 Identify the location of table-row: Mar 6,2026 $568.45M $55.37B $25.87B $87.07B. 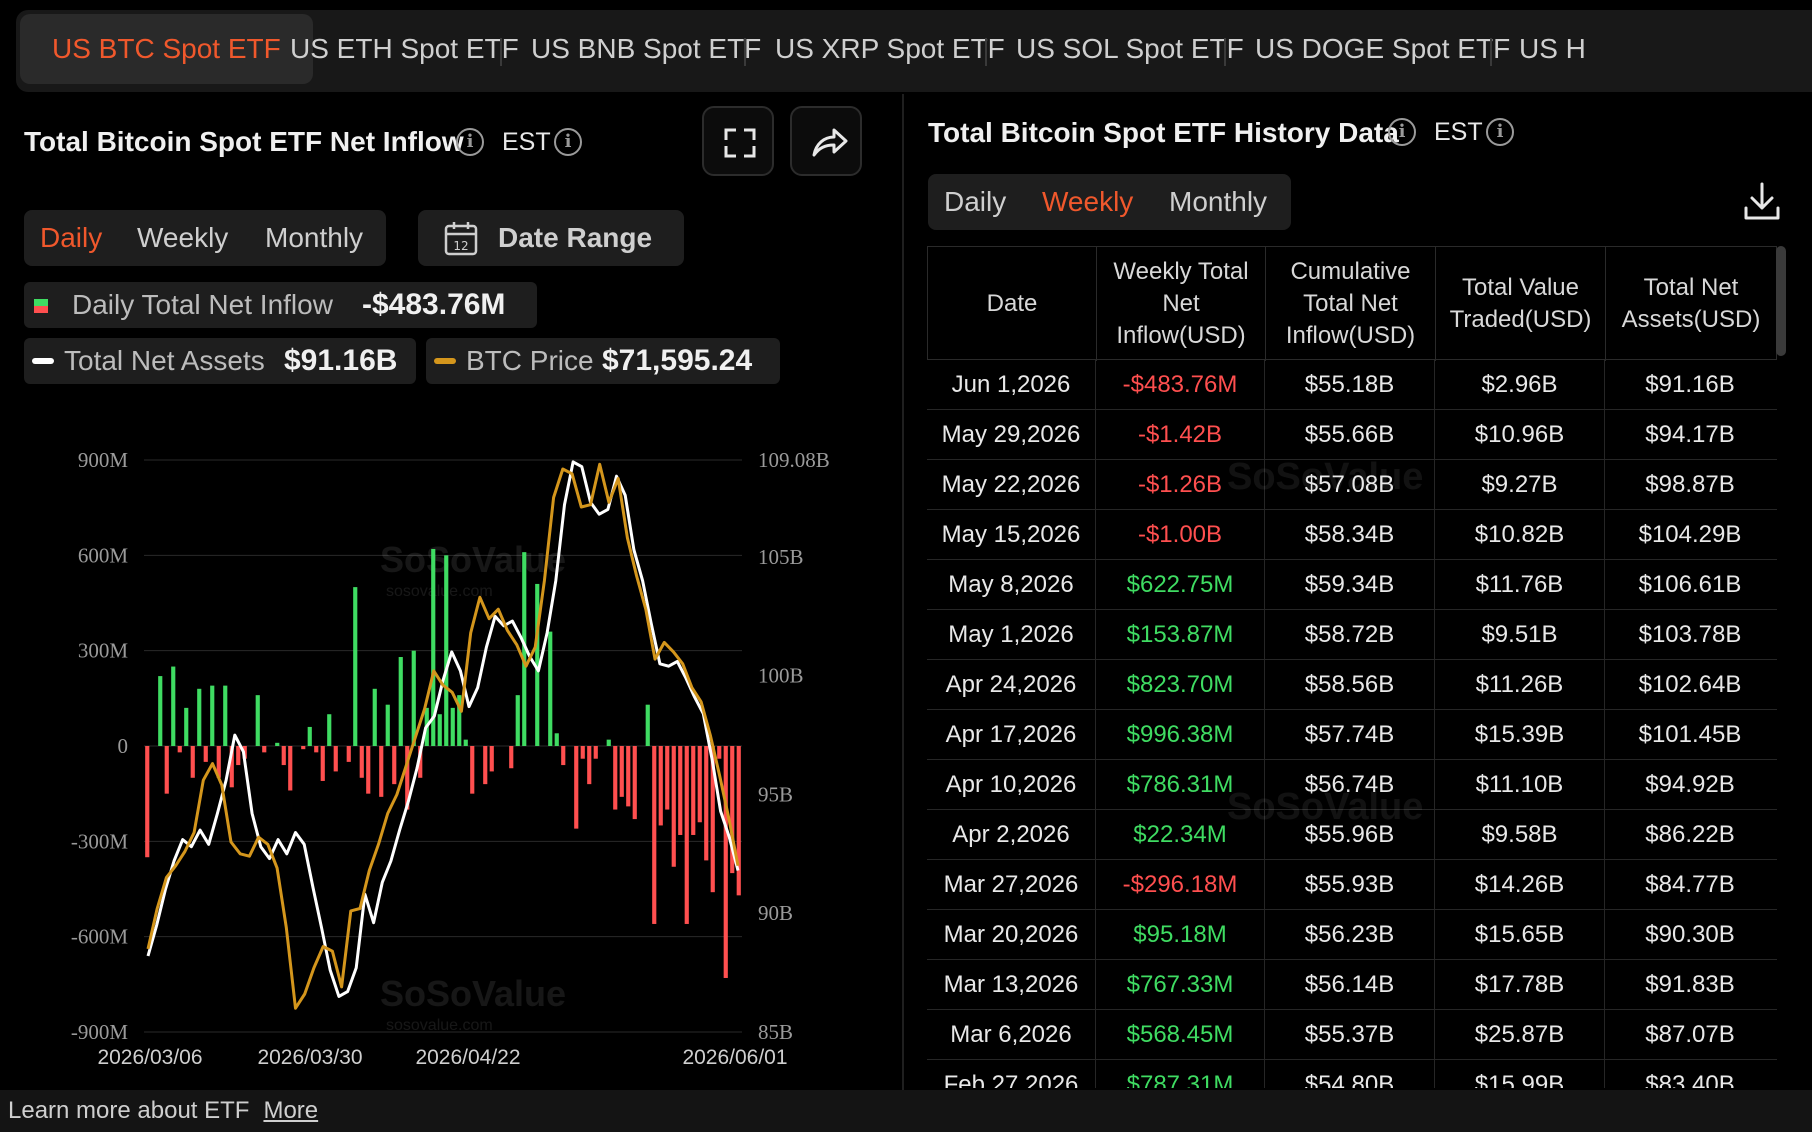
(1352, 1035).